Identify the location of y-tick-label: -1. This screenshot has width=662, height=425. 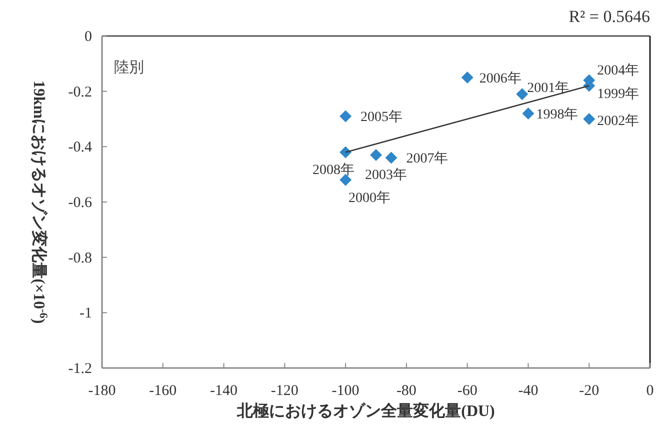
(86, 314).